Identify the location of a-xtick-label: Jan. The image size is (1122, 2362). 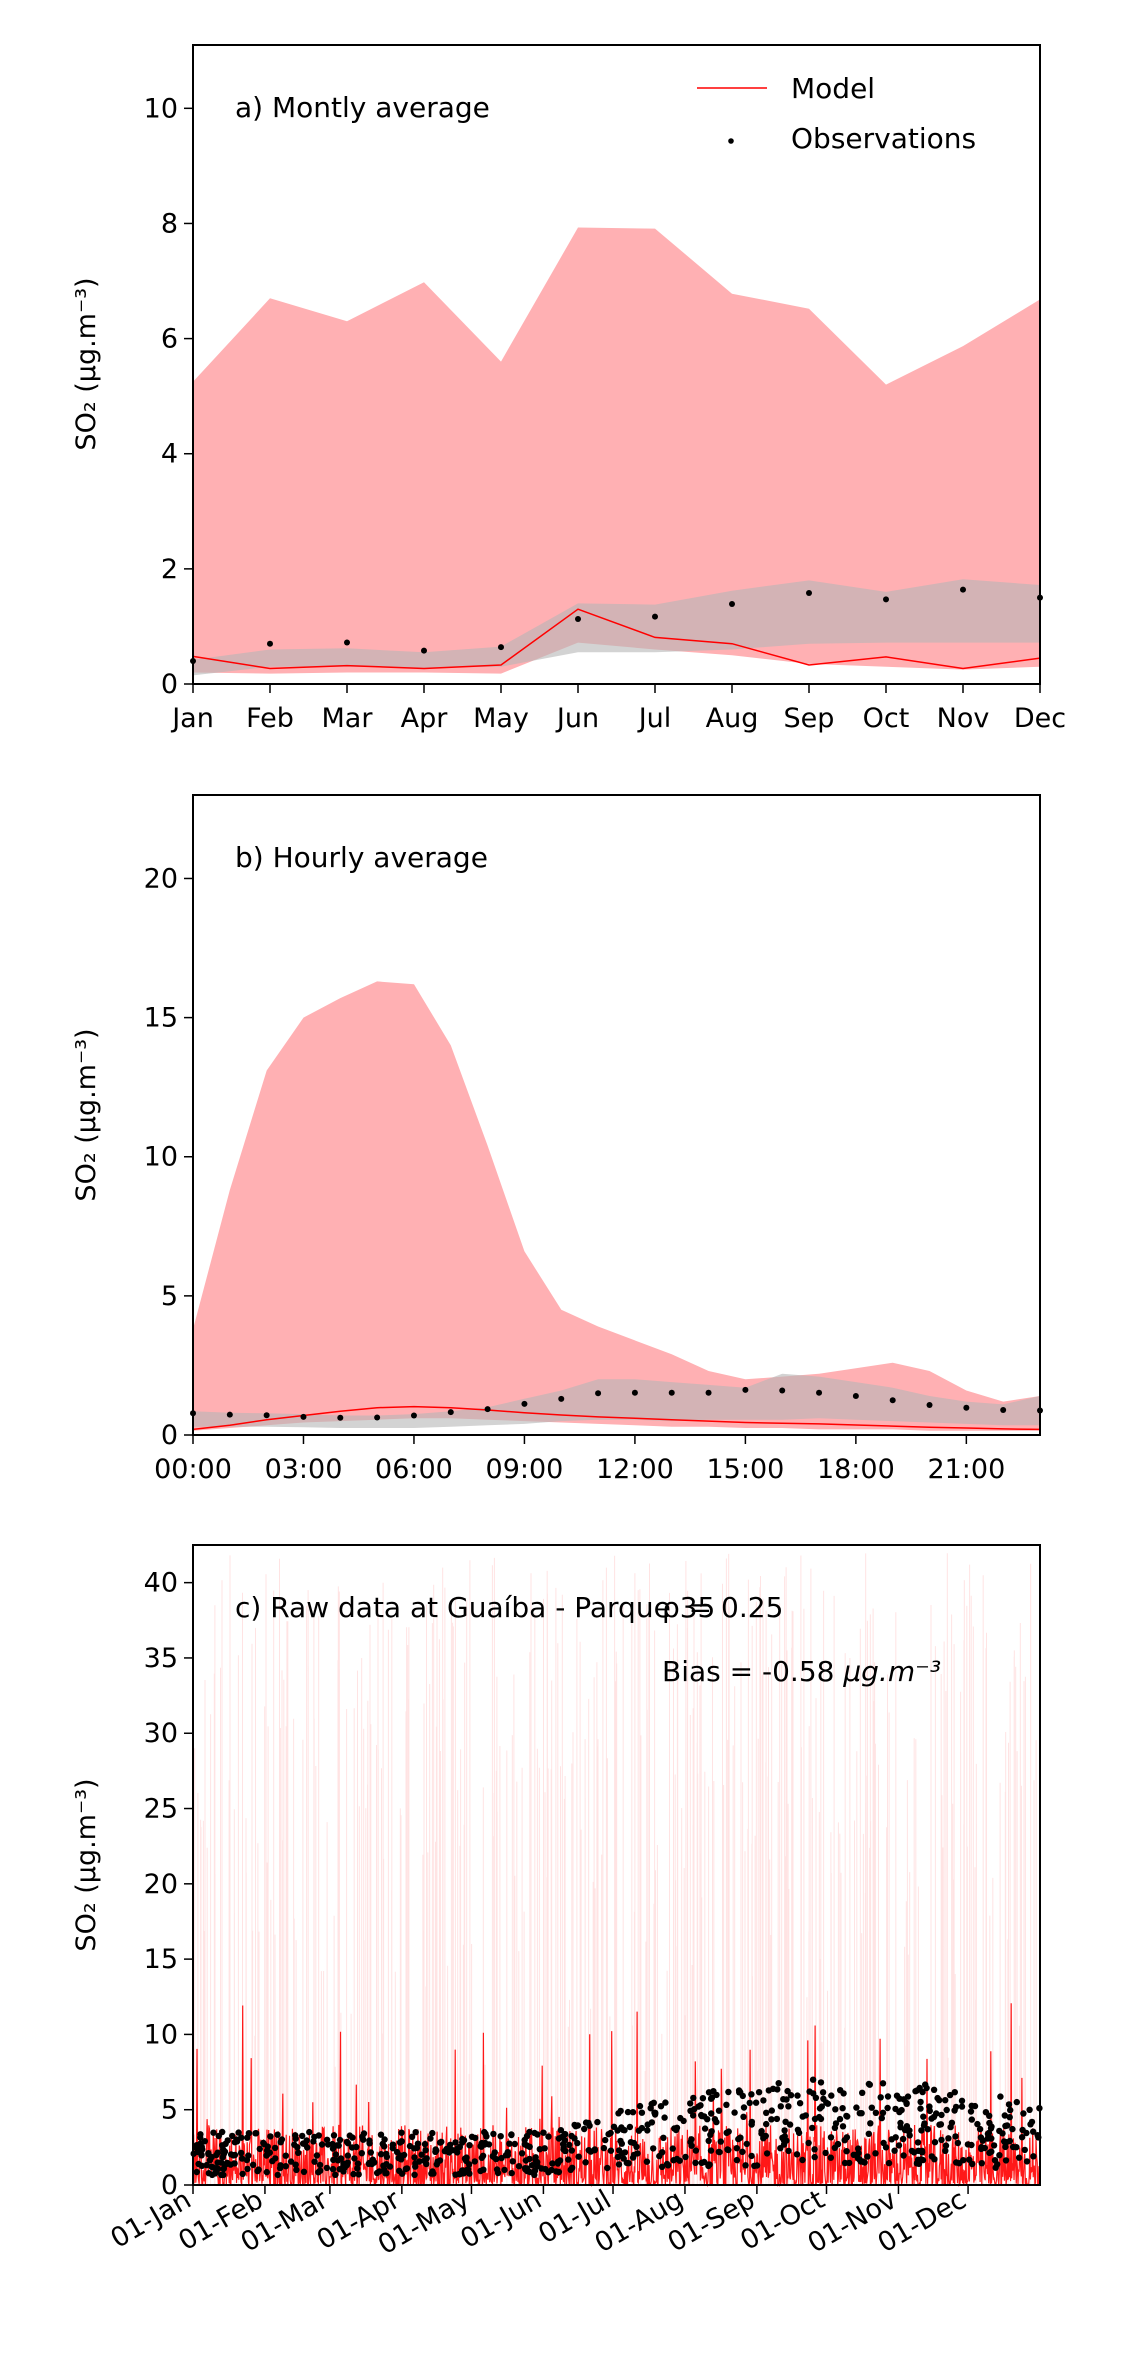
(192, 718).